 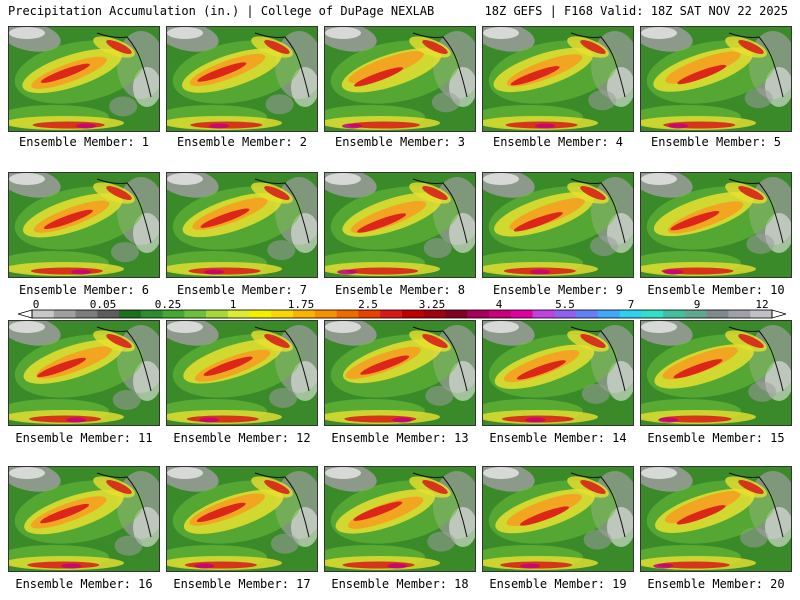 I want to click on colorbar-labels: 0 0.05 0.25 1 1.75 2.5 3.25 4 5.5 7 9 12, so click(x=400, y=304).